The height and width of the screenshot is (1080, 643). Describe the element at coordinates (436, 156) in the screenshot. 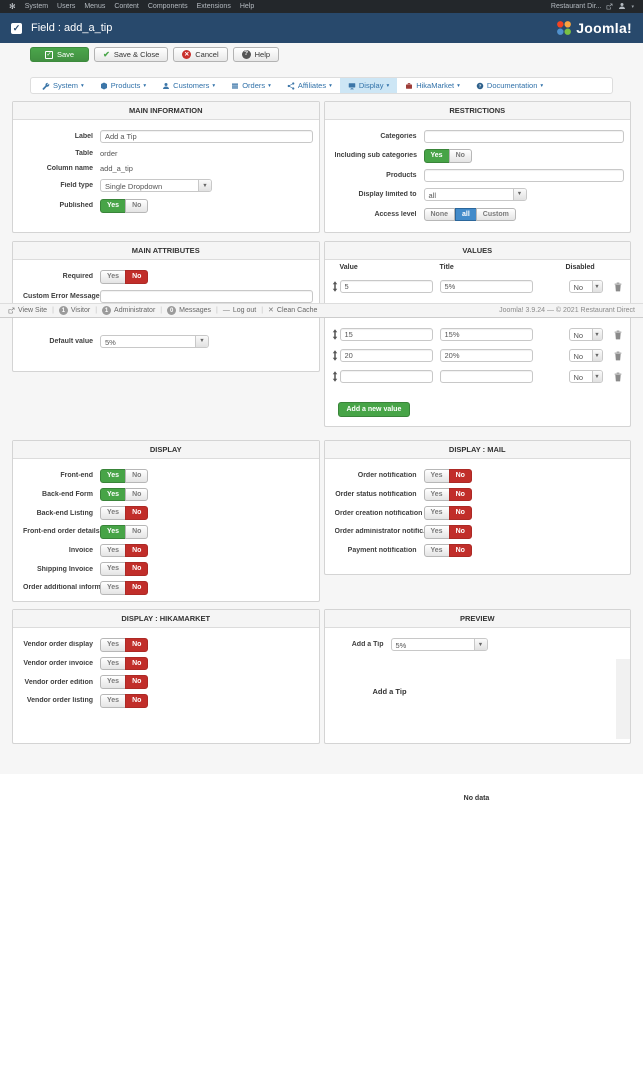

I see `sub-categories-yes-button: Yes` at that location.